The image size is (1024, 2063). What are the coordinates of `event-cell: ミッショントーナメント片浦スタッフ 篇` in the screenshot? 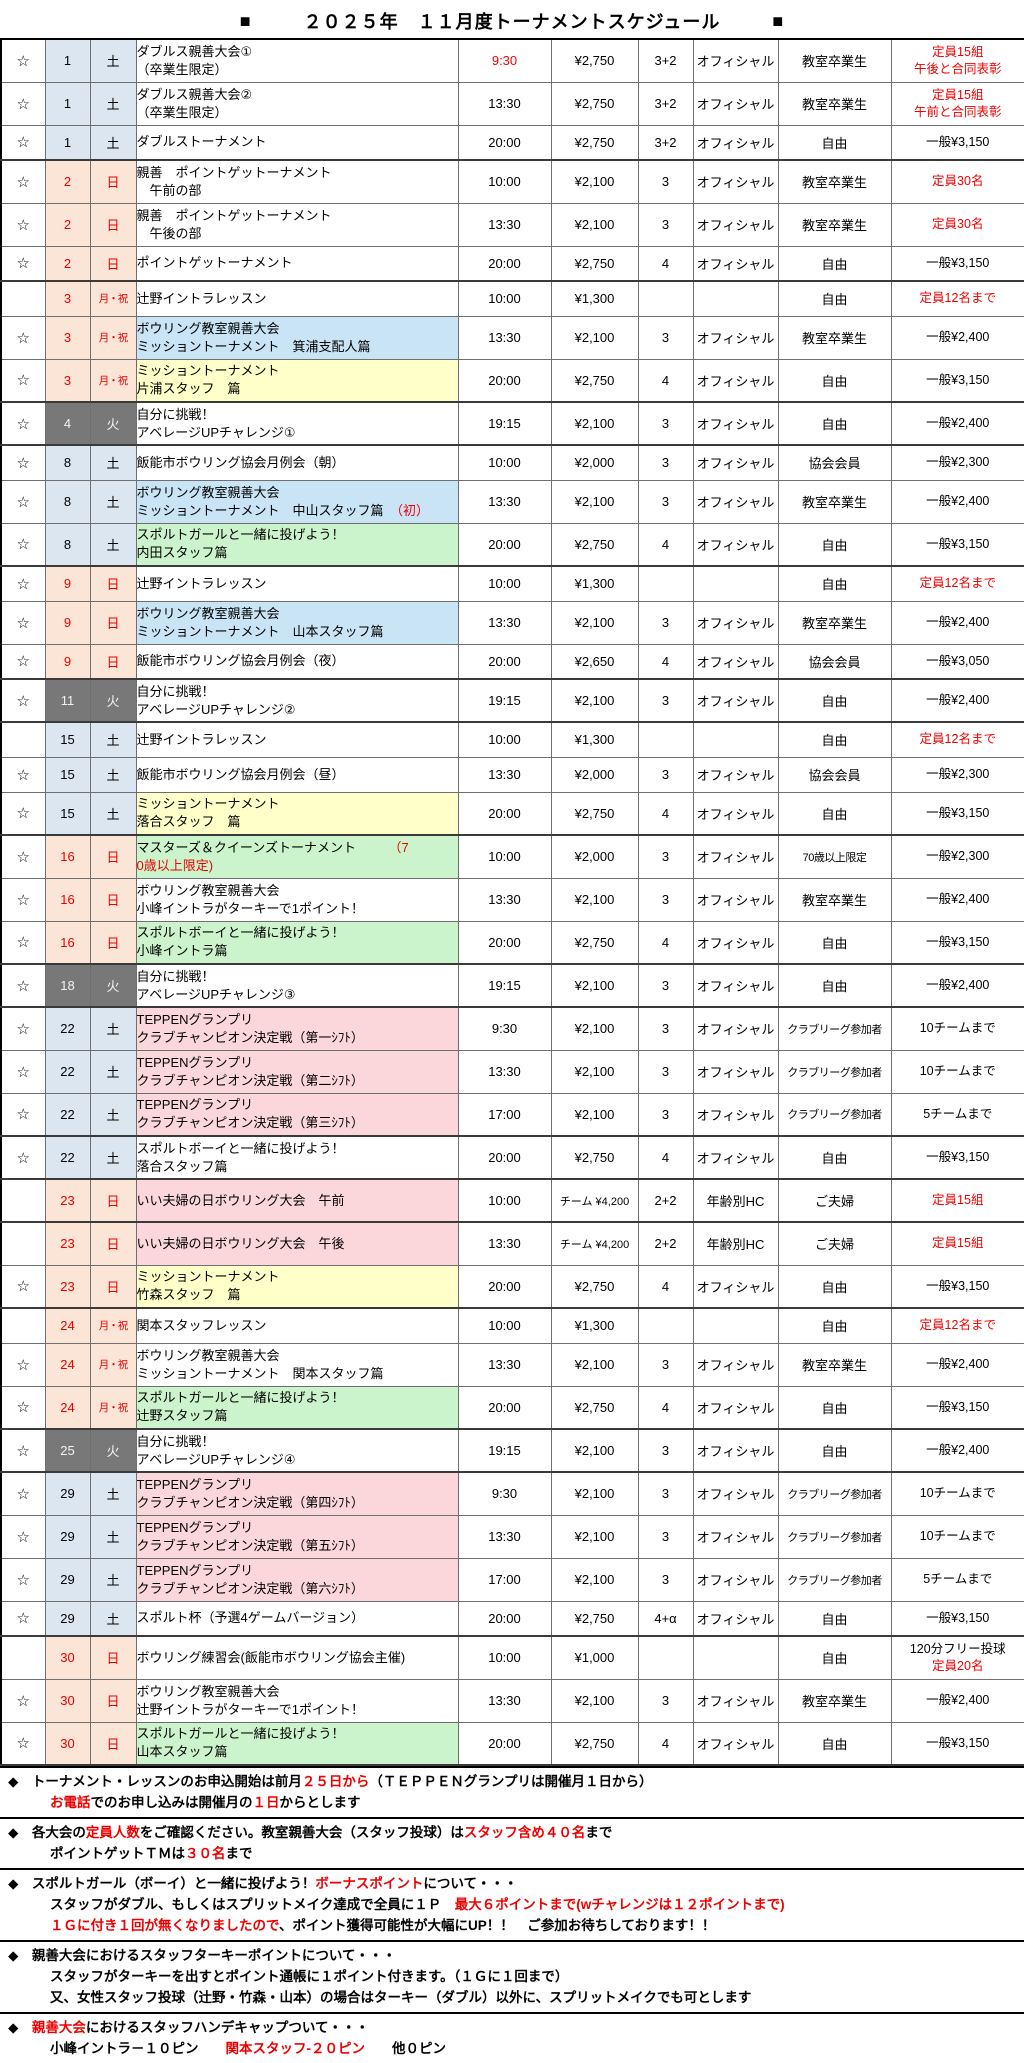 It's located at (297, 380).